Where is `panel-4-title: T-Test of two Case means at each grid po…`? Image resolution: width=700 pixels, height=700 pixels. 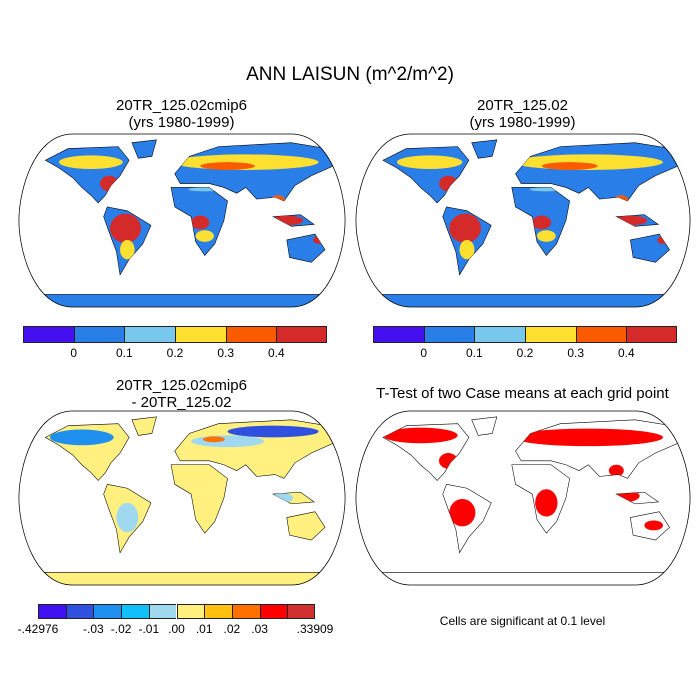
panel-4-title: T-Test of two Case means at each grid po… is located at coordinates (522, 393).